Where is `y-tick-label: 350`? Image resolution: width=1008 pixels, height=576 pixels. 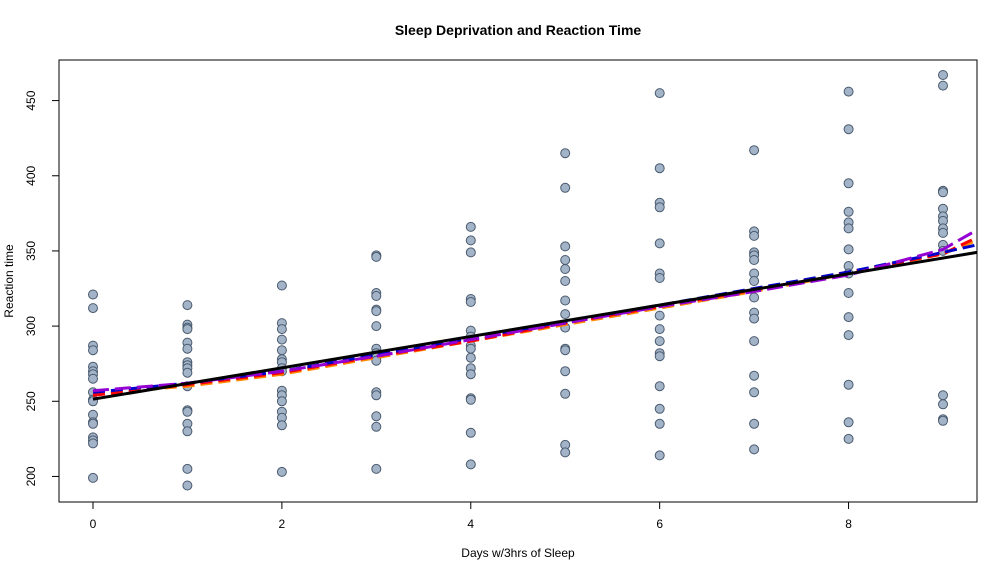 y-tick-label: 350 is located at coordinates (31, 251).